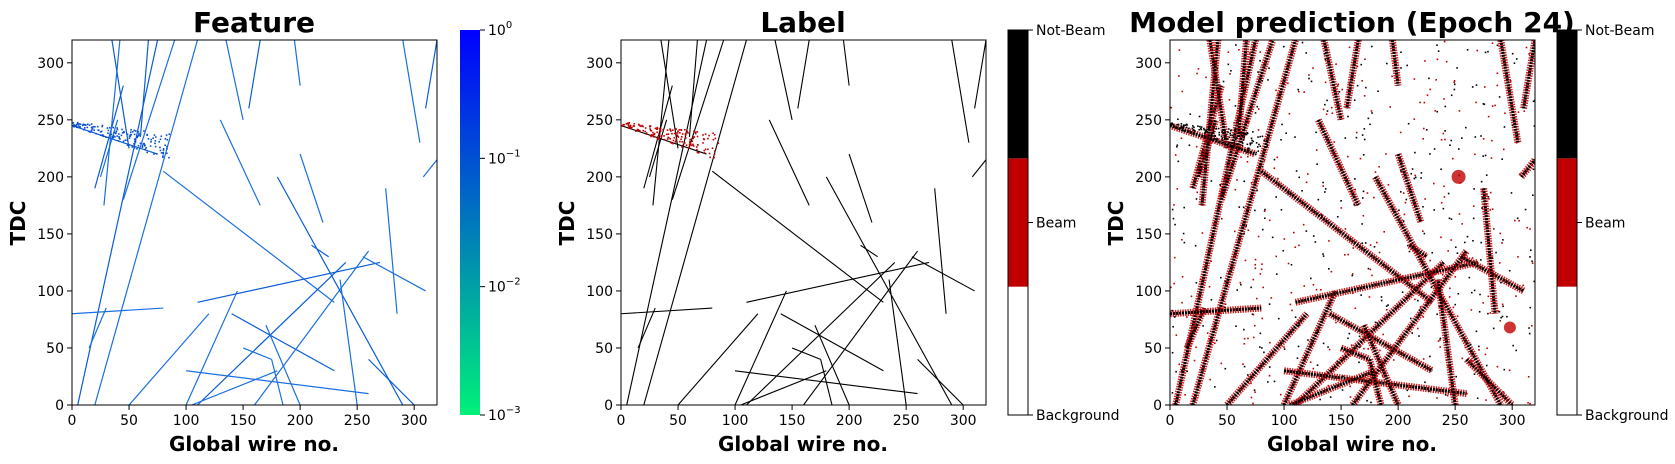 This screenshot has height=464, width=1675. What do you see at coordinates (1346, 417) in the screenshot?
I see `x-ticks-prediction: 0 50 100 150 200 250 300` at bounding box center [1346, 417].